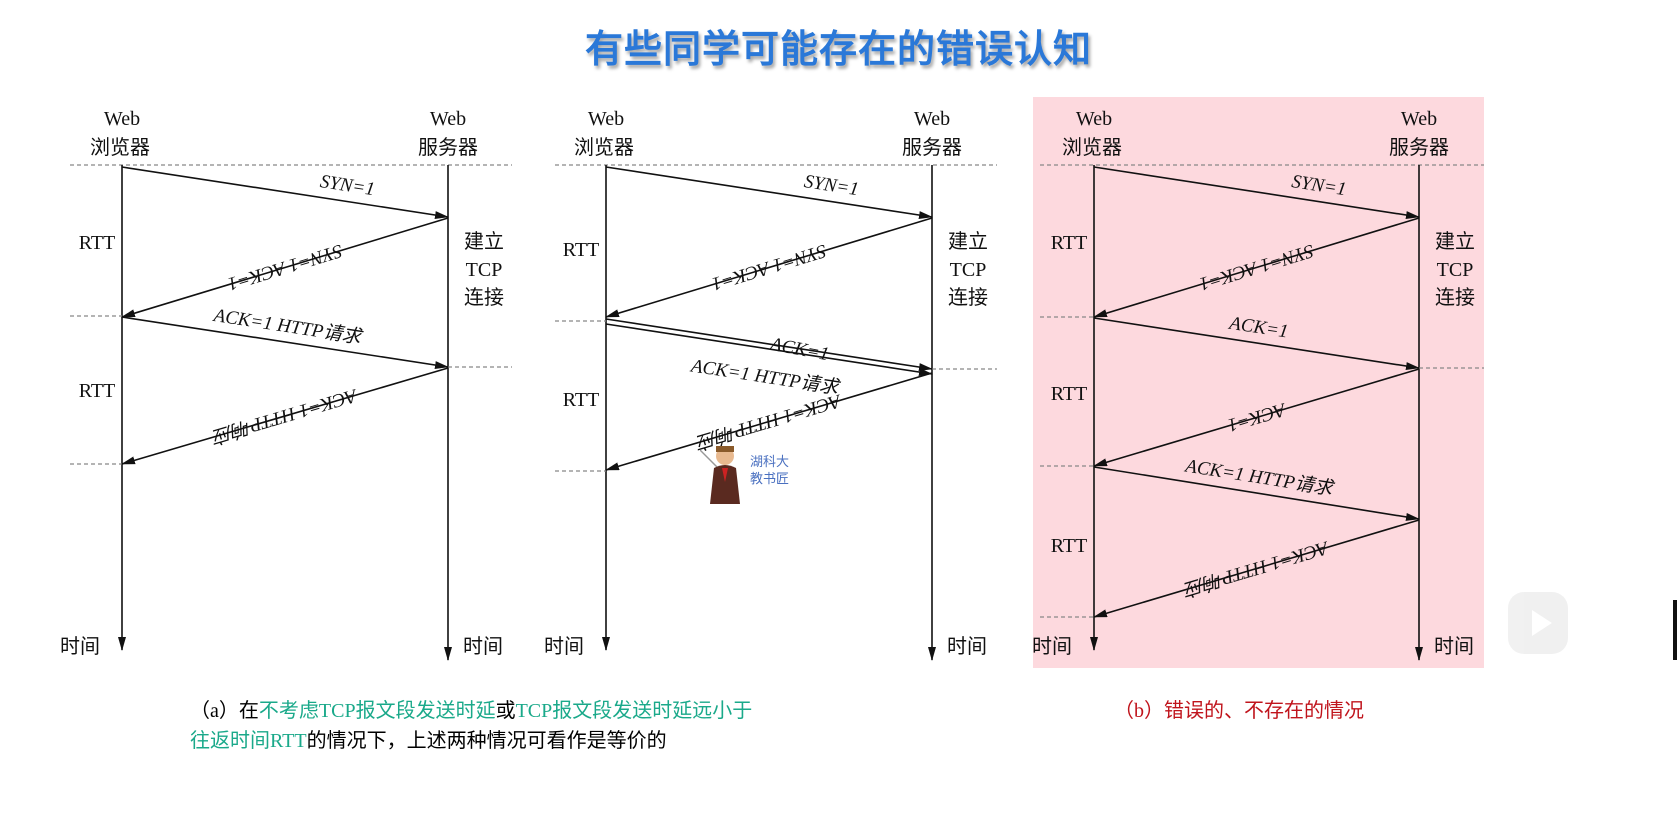 This screenshot has width=1677, height=832. Describe the element at coordinates (1538, 623) in the screenshot. I see `play-icon` at that location.